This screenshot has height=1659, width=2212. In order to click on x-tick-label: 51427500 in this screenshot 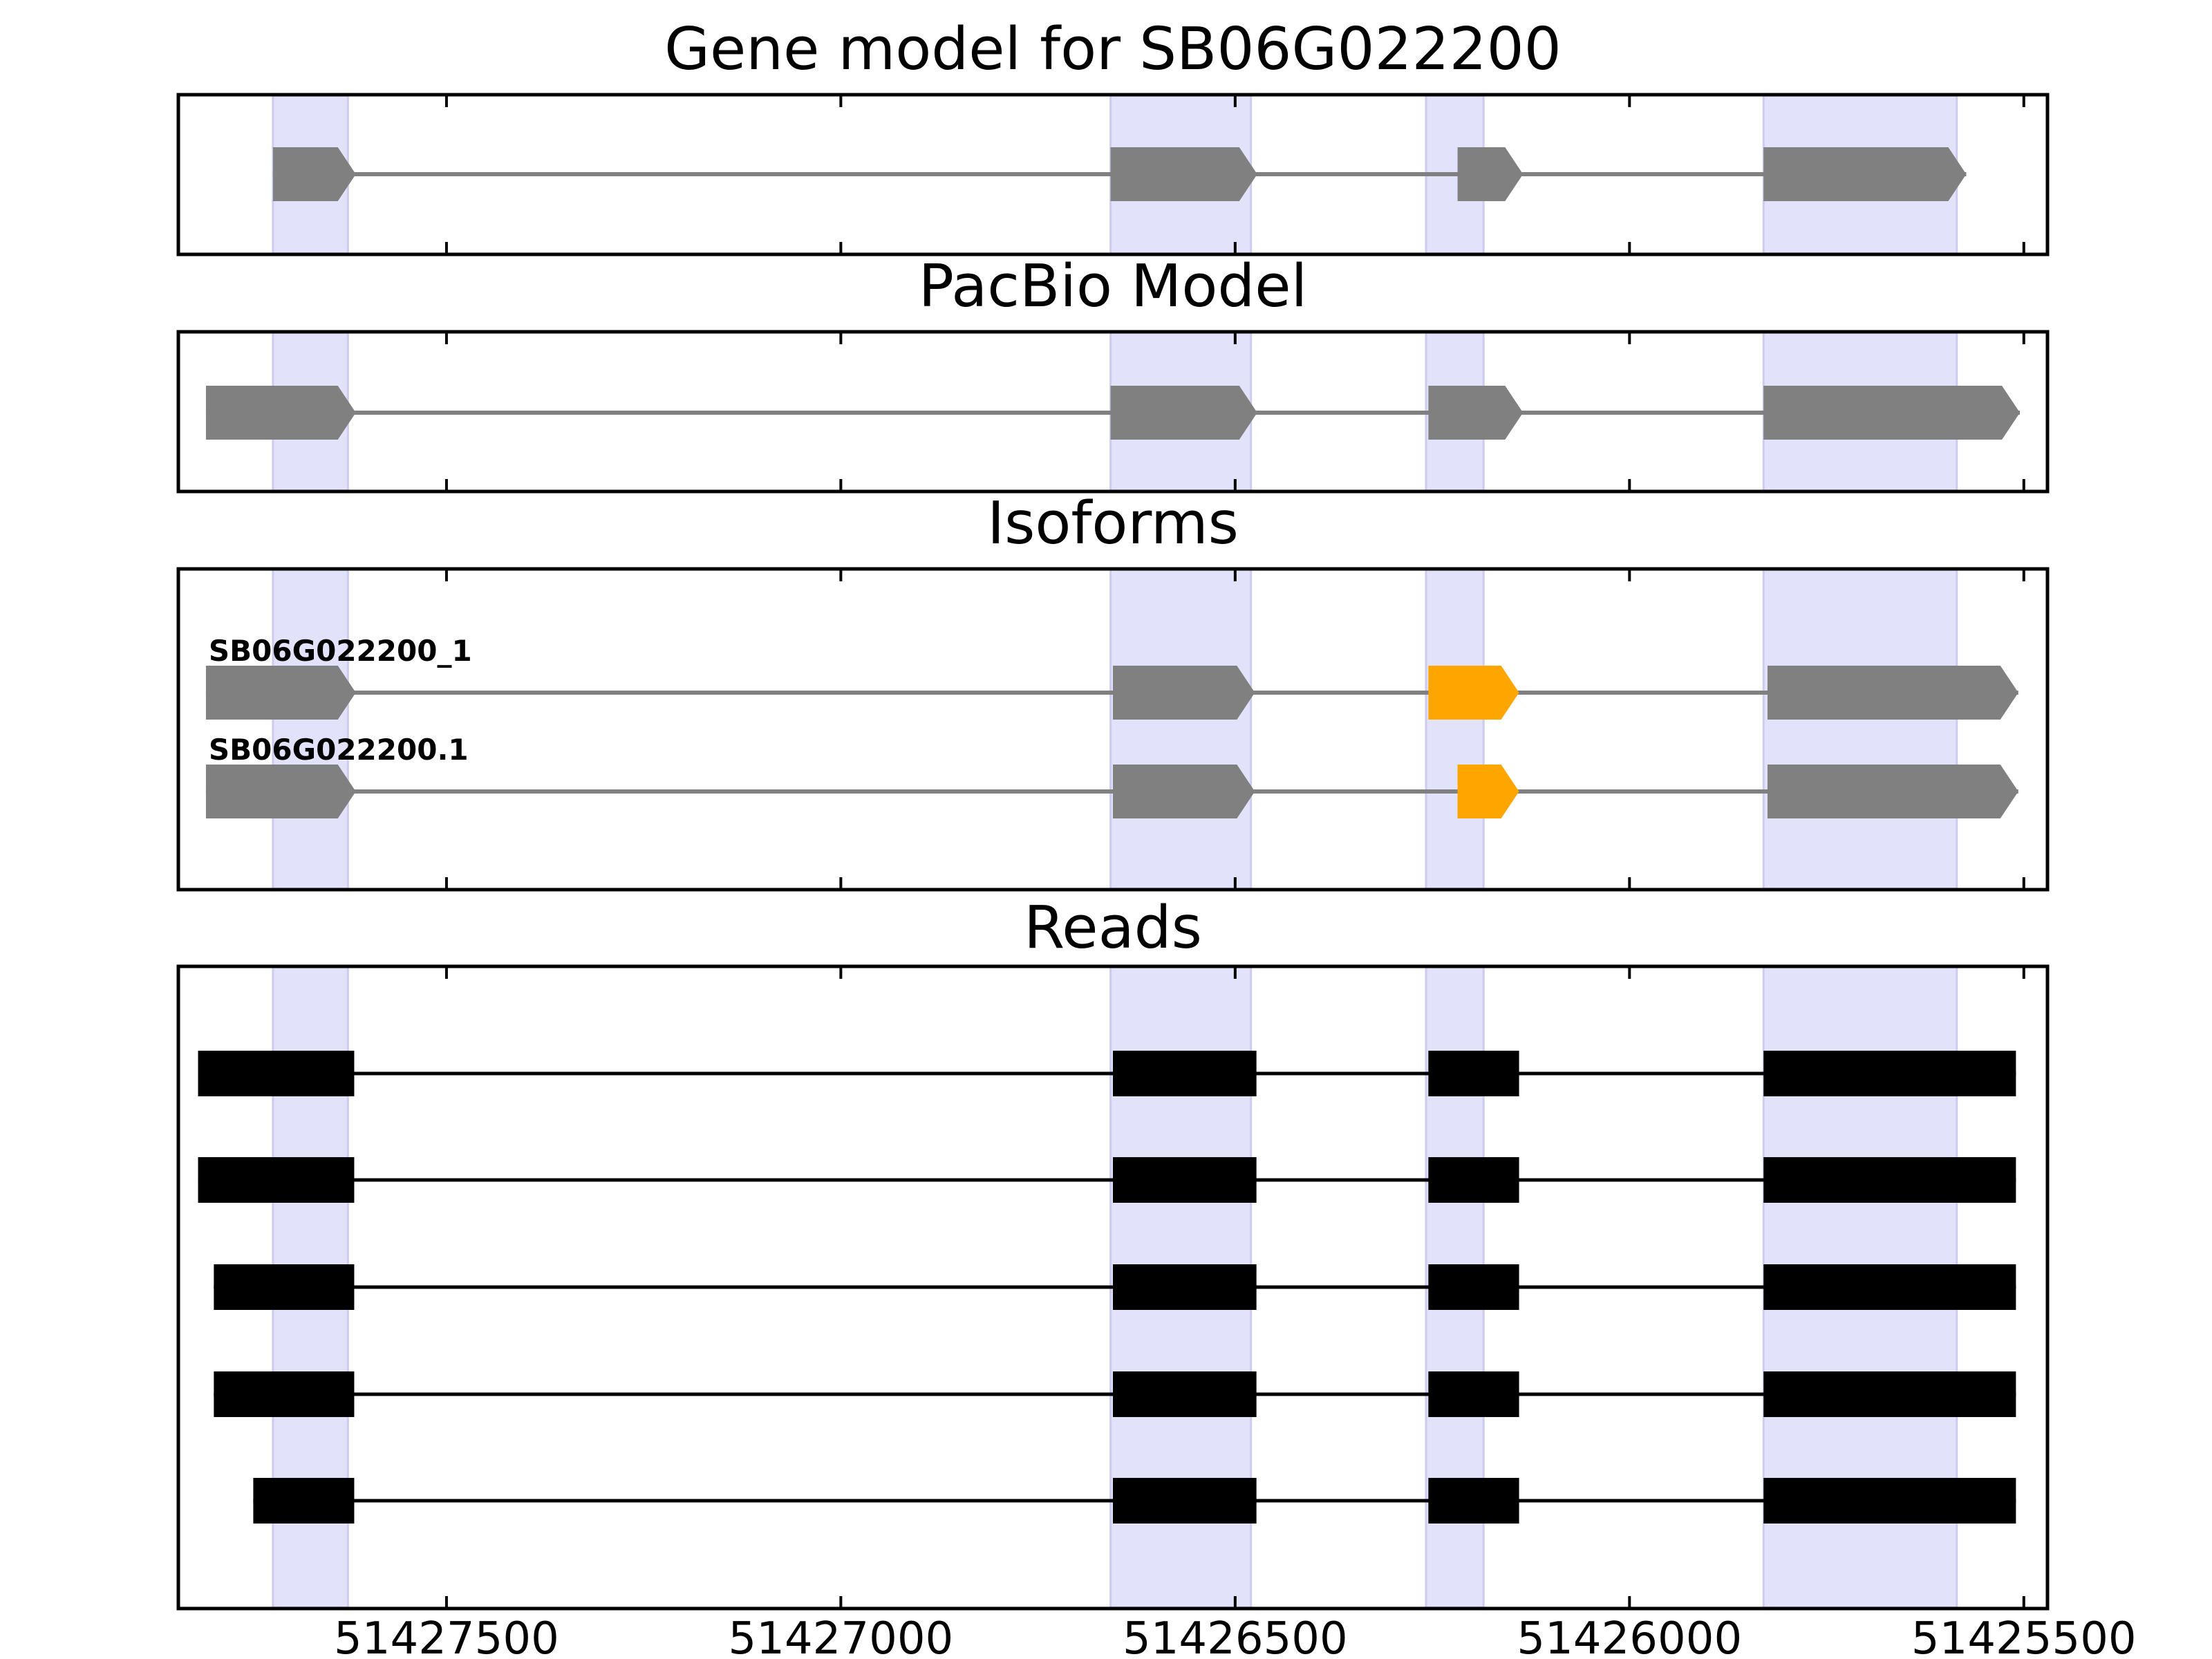, I will do `click(446, 1636)`.